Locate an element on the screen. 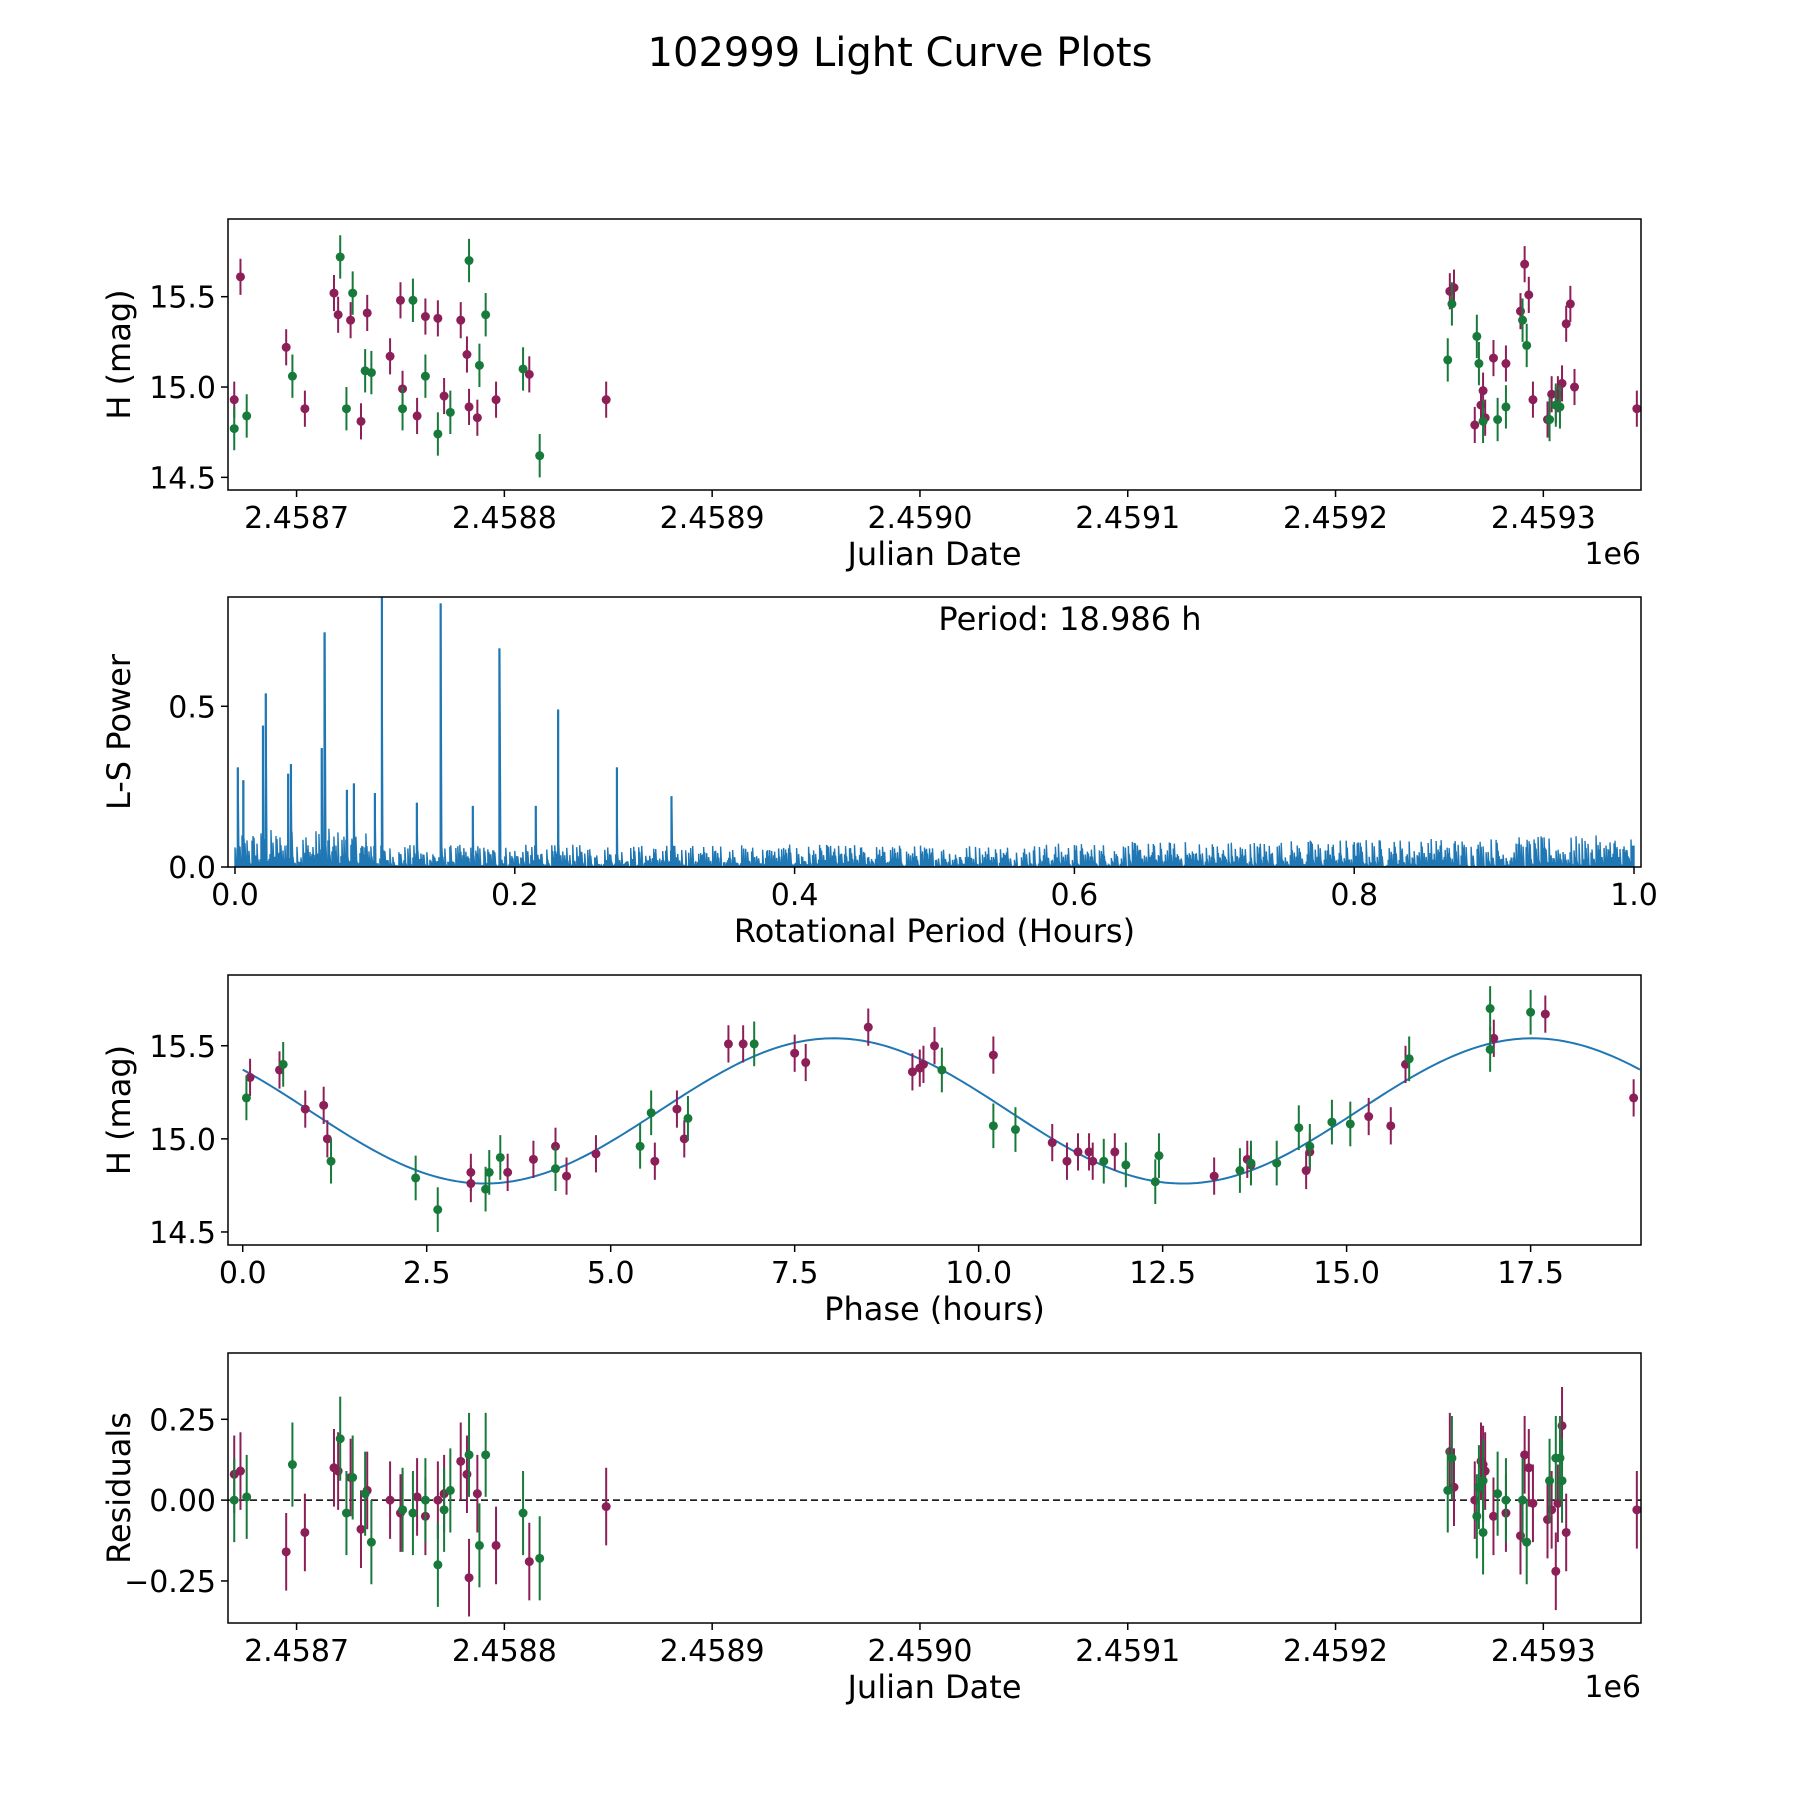  x-tick-label: 2.5 is located at coordinates (427, 1273).